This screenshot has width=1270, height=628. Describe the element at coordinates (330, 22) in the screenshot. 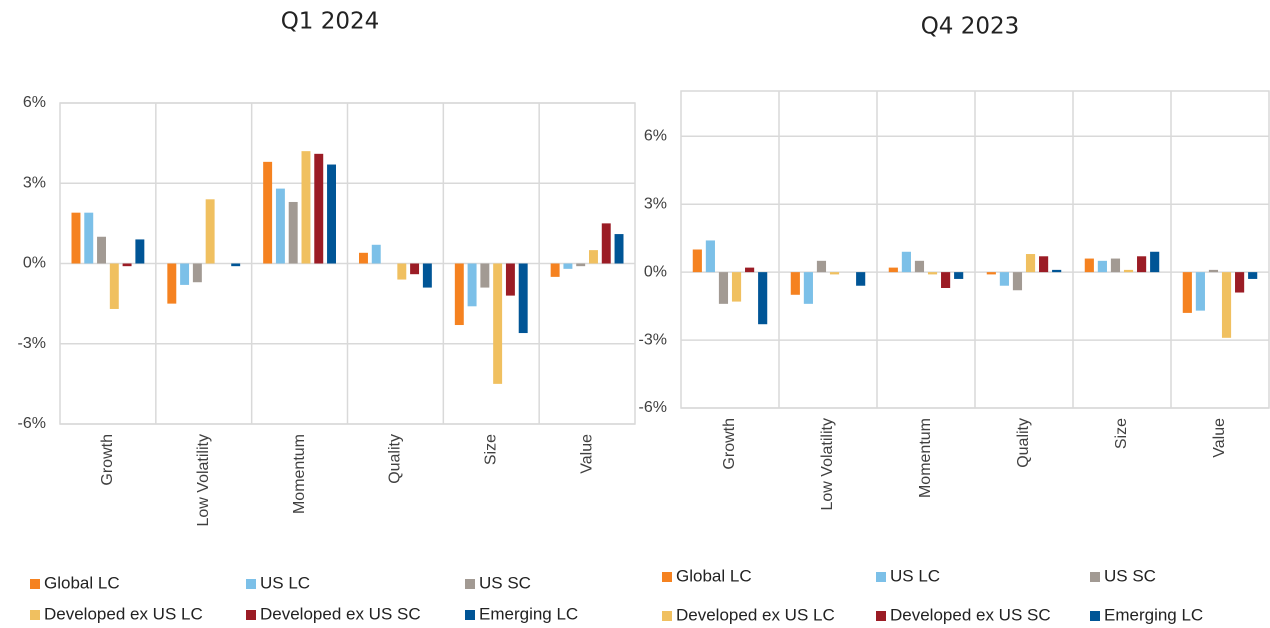

I see `chart-title: Q1 2024` at that location.